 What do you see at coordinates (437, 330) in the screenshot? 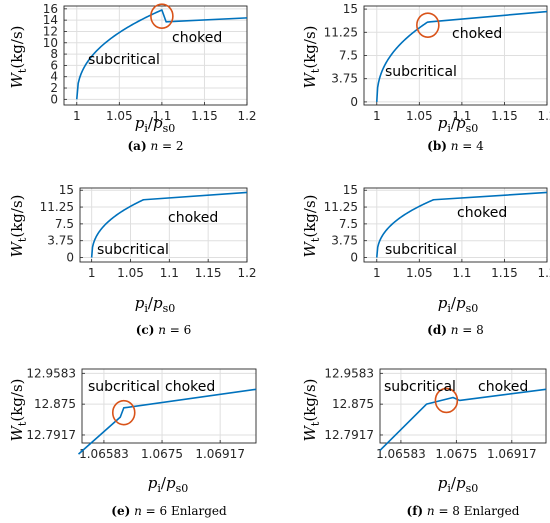
I see `caption-tag-d: (d)` at bounding box center [437, 330].